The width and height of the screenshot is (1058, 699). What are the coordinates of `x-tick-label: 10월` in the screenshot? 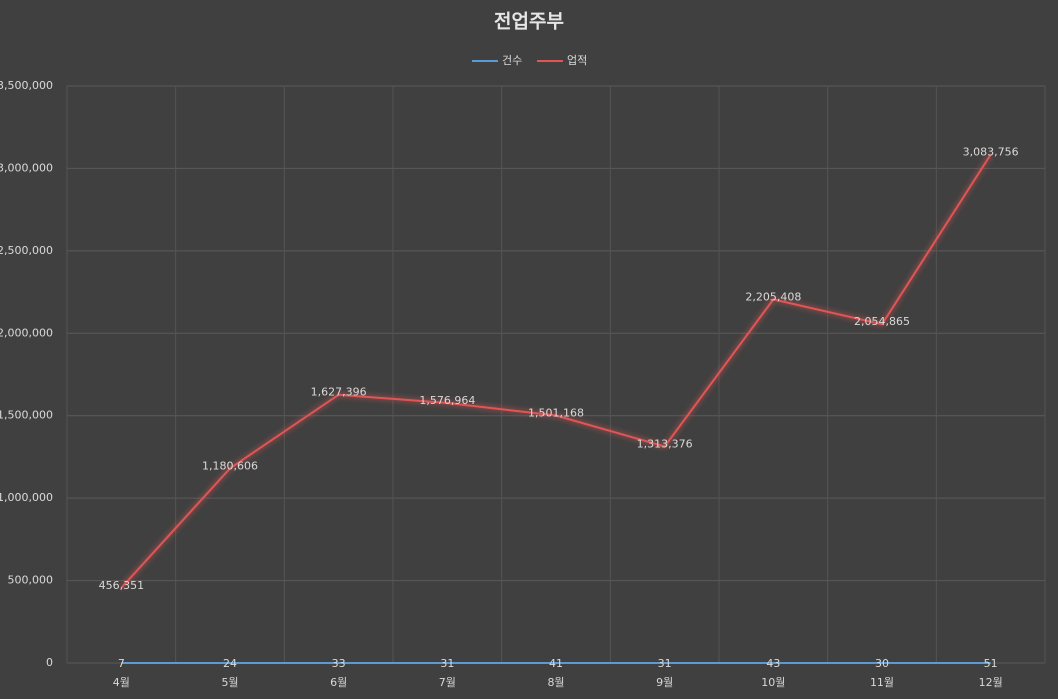 It's located at (773, 682).